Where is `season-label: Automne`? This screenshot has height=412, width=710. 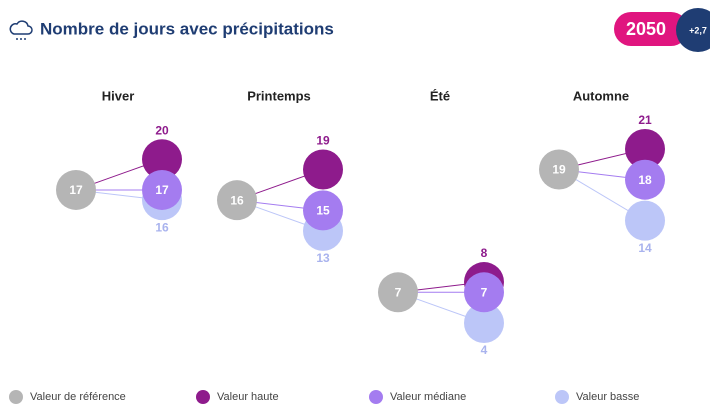
season-label: Automne is located at coordinates (601, 95).